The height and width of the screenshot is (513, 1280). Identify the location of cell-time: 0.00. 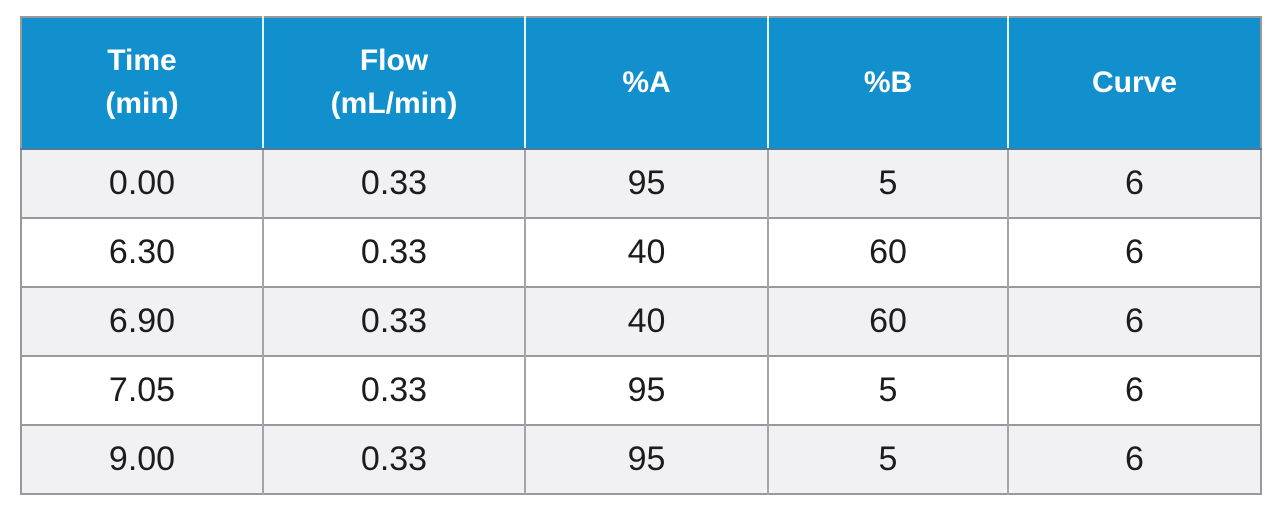
(142, 183).